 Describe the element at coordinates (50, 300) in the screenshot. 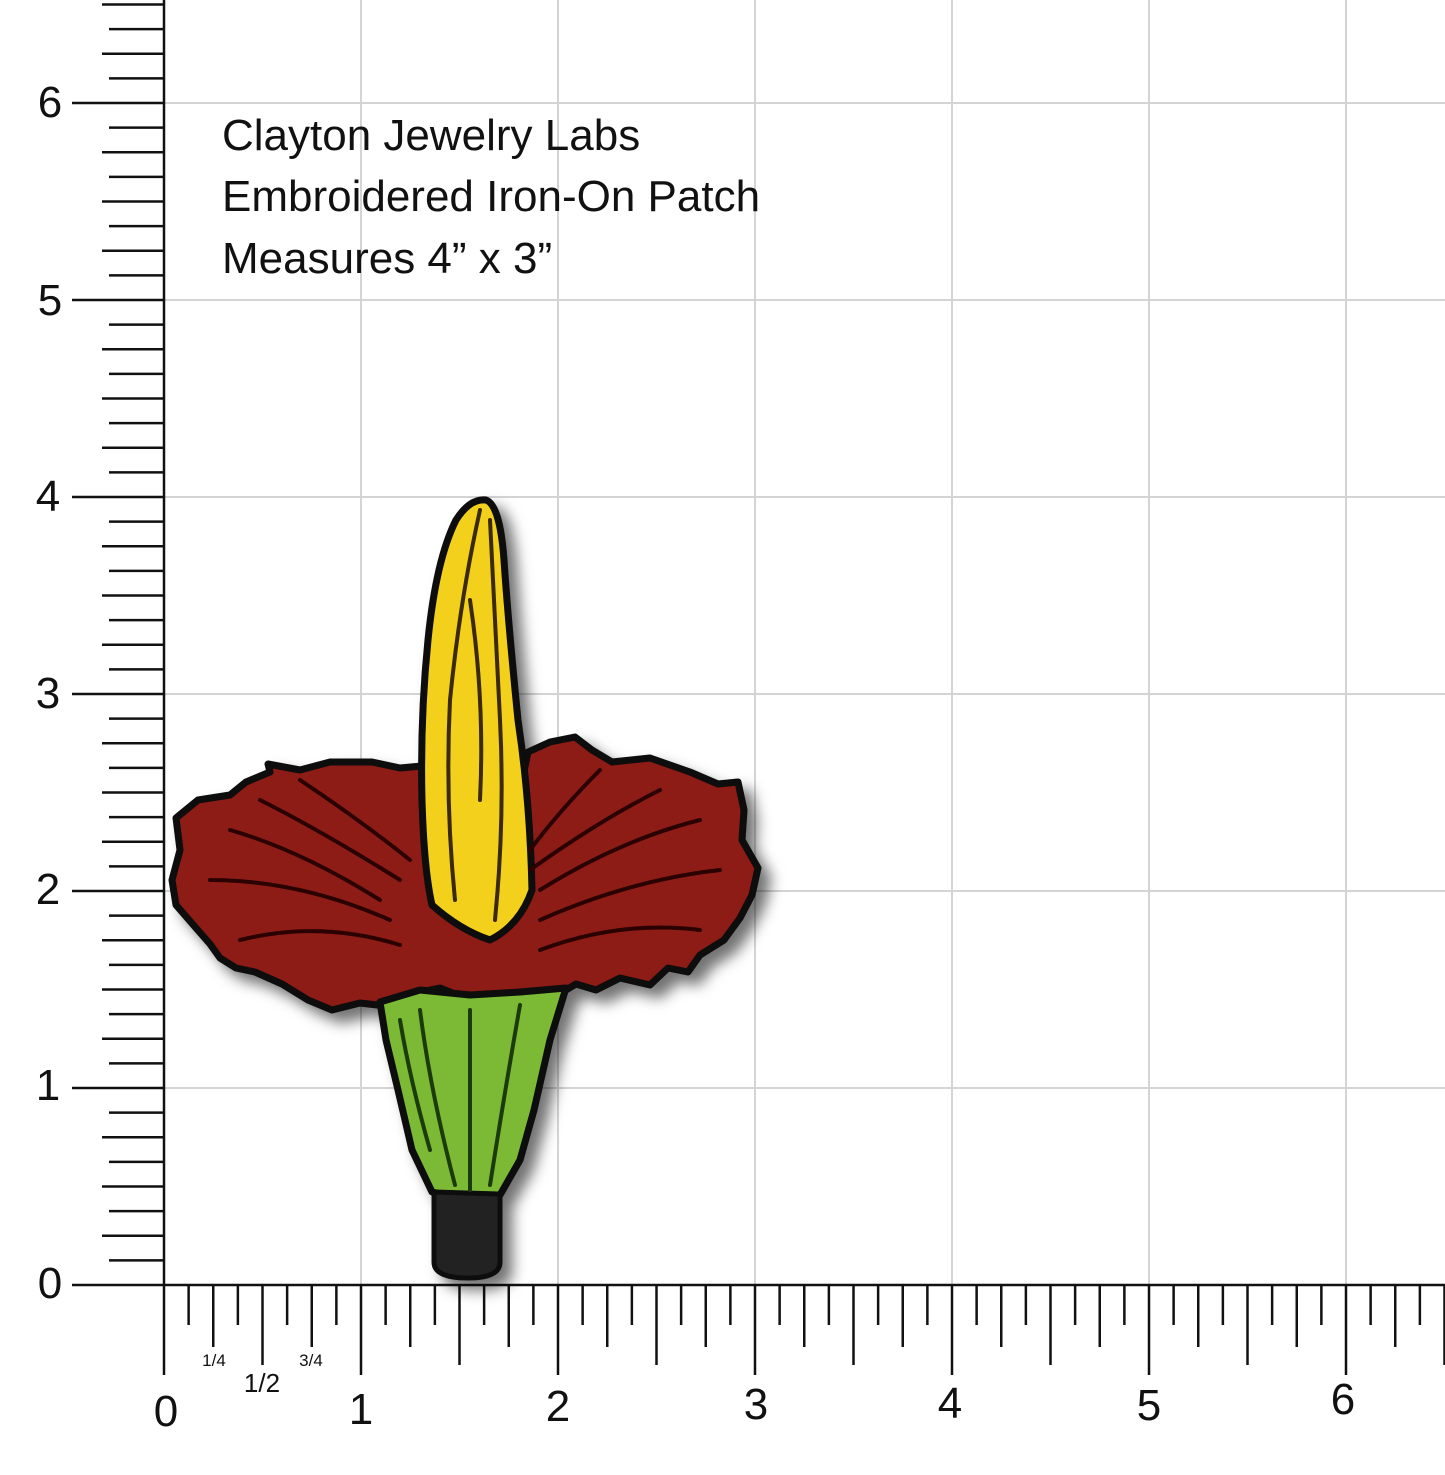

I see `y-label-5: 5` at that location.